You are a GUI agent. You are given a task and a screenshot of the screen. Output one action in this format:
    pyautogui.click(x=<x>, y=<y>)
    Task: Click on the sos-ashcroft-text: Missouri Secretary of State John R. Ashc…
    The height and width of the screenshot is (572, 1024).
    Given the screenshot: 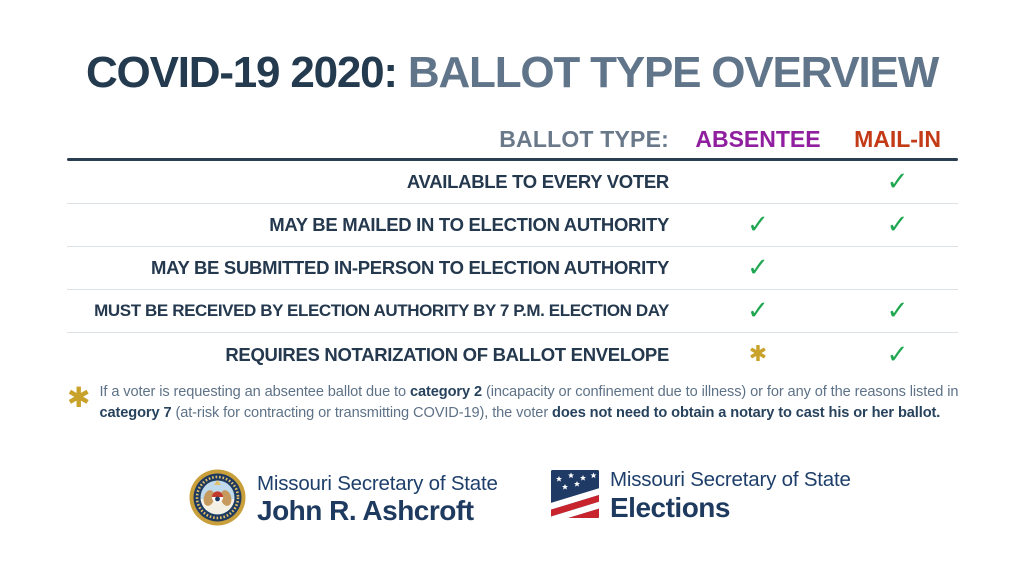 What is the action you would take?
    pyautogui.click(x=377, y=499)
    